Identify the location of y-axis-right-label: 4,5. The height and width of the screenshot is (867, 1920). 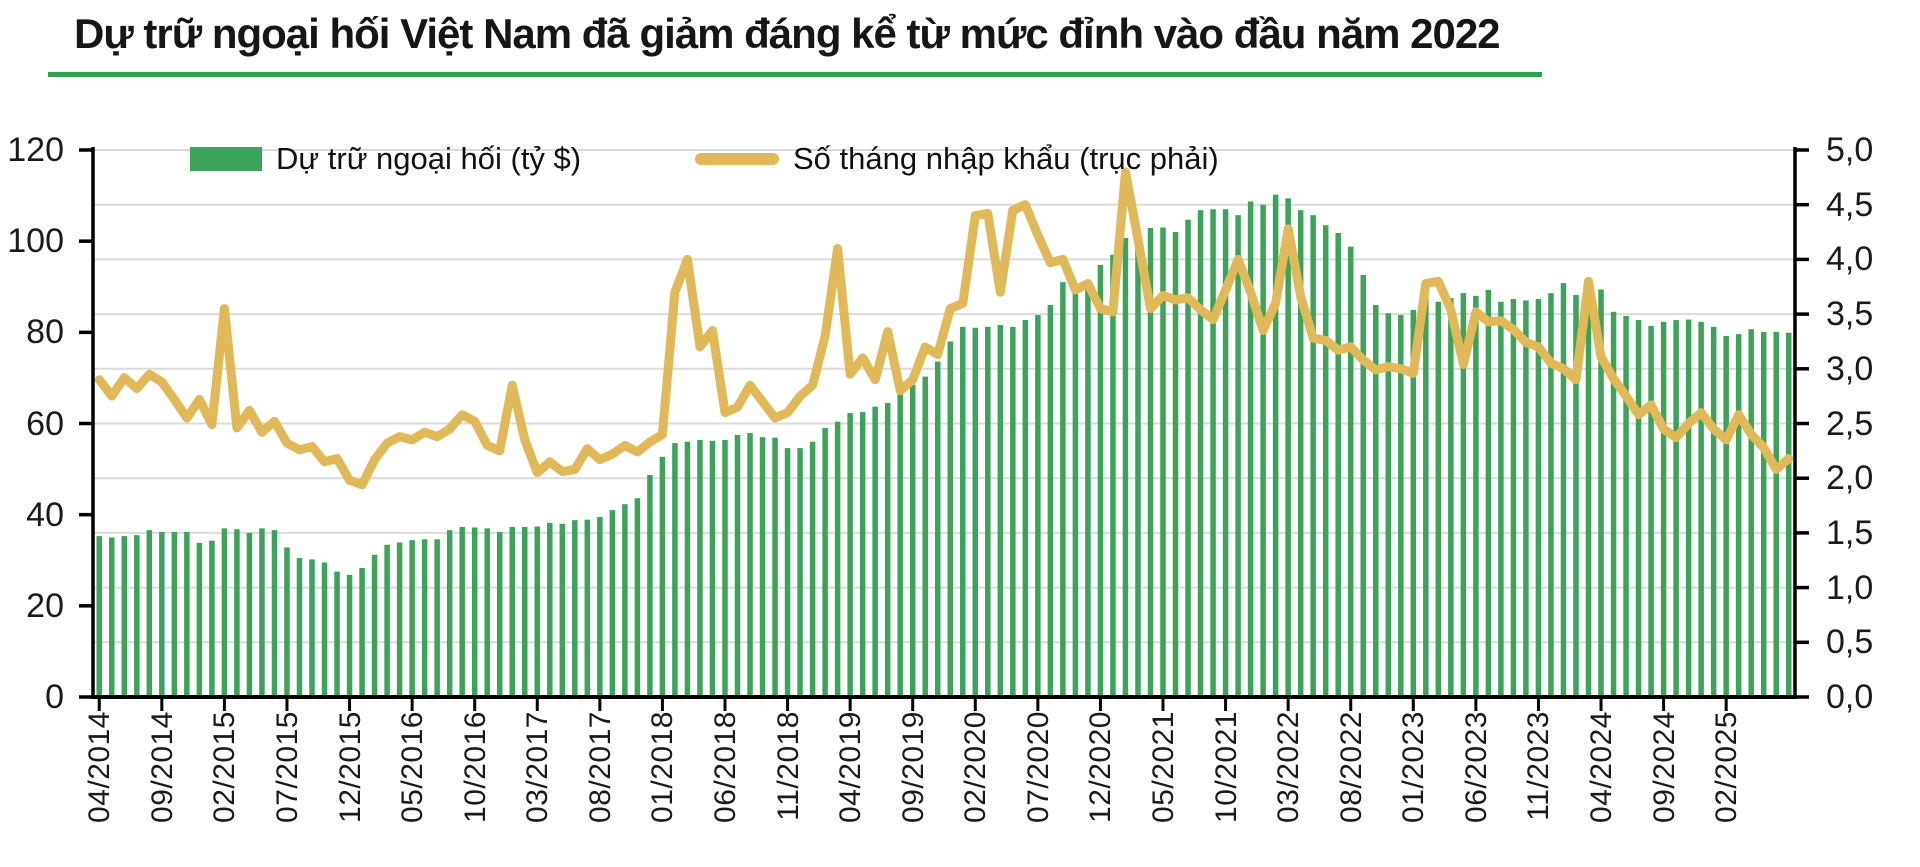
(1850, 204).